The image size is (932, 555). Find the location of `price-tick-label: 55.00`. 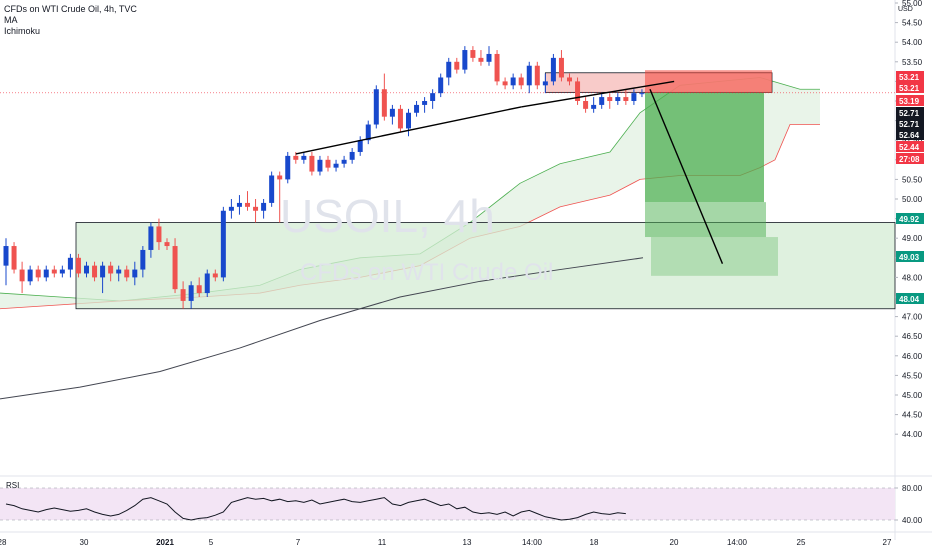

price-tick-label: 55.00 is located at coordinates (912, 4).